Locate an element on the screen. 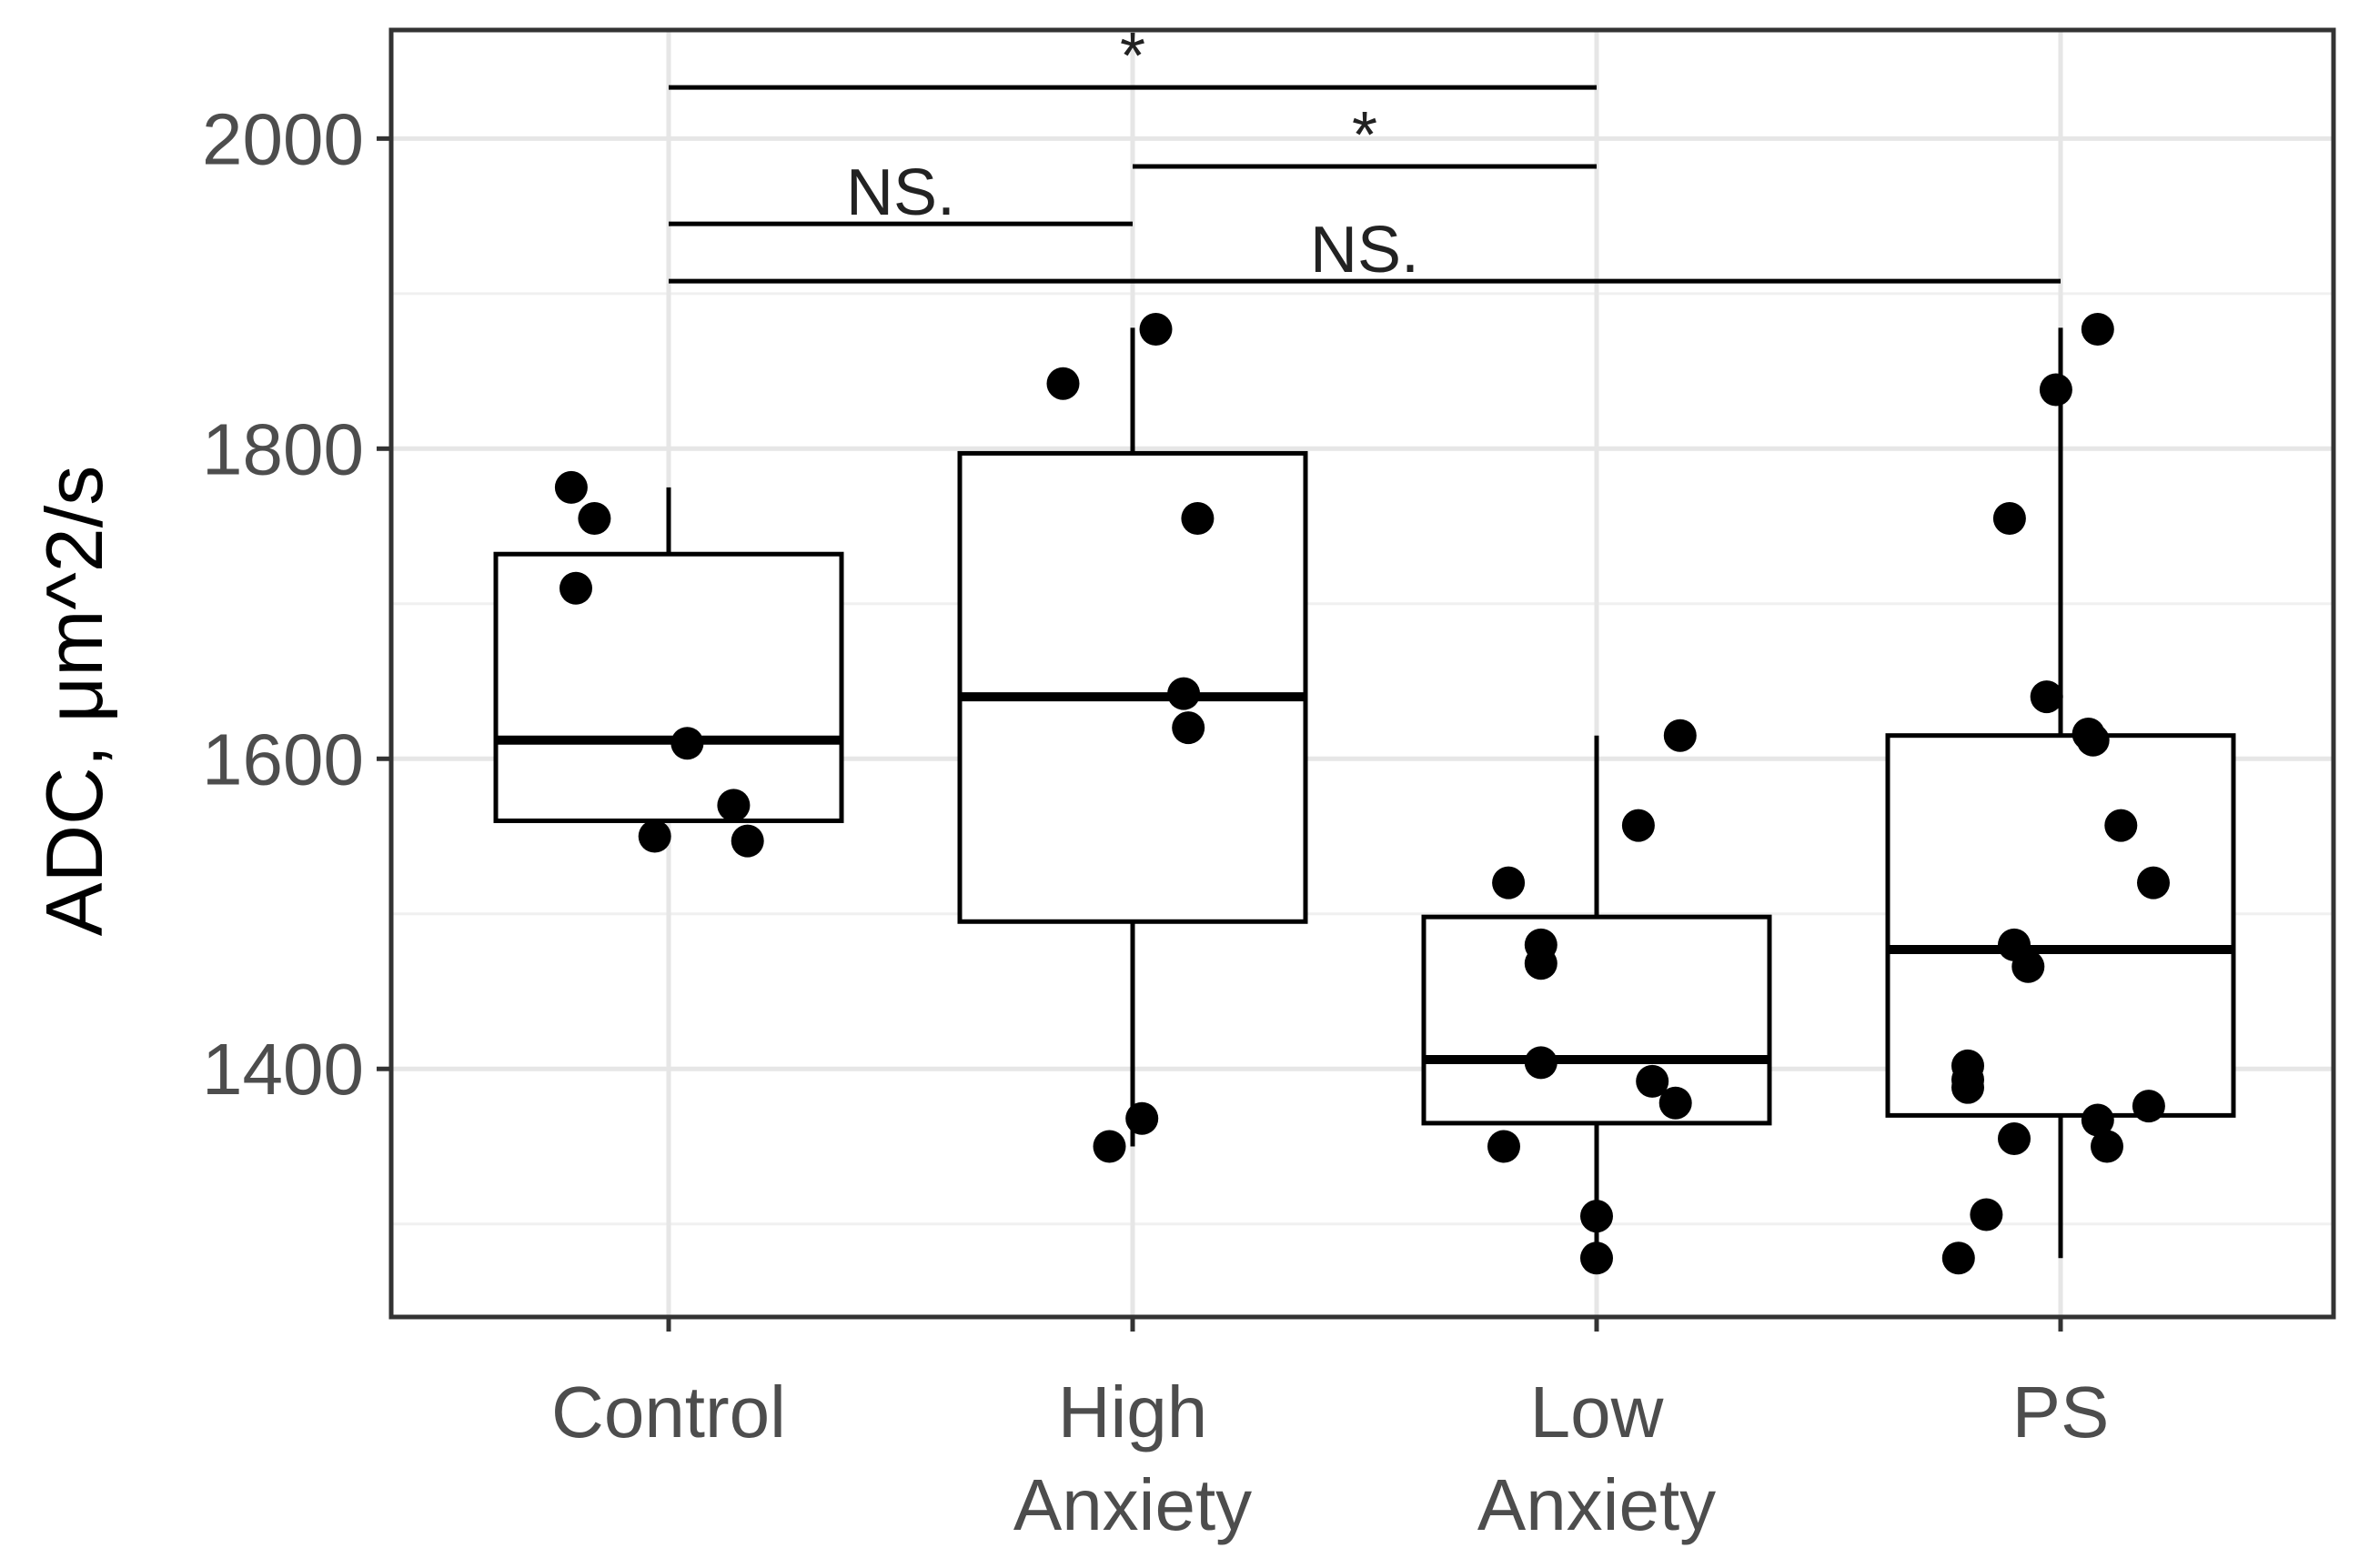  significance-label-2: NS. is located at coordinates (901, 192).